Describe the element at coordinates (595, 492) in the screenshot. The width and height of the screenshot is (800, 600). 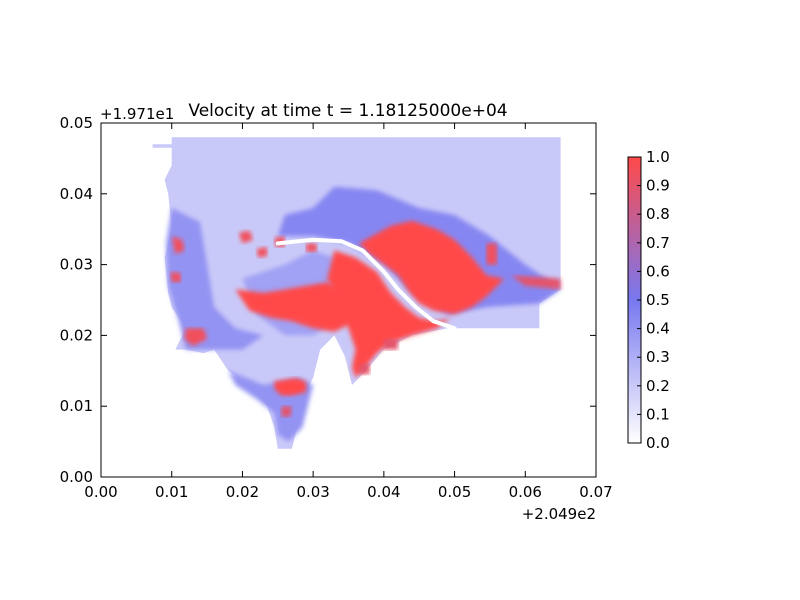
I see `x-tick-label: 0.07` at that location.